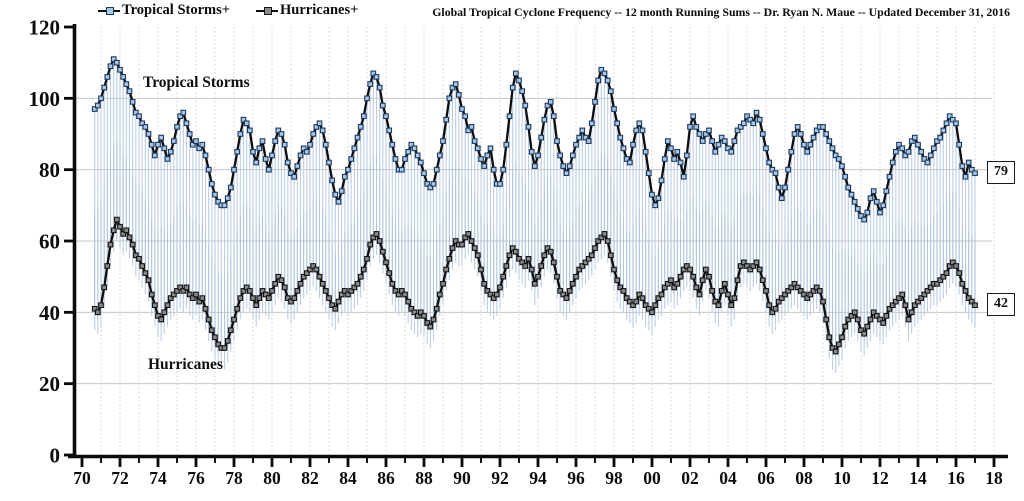  Describe the element at coordinates (49, 384) in the screenshot. I see `y-tick-label: 20` at that location.